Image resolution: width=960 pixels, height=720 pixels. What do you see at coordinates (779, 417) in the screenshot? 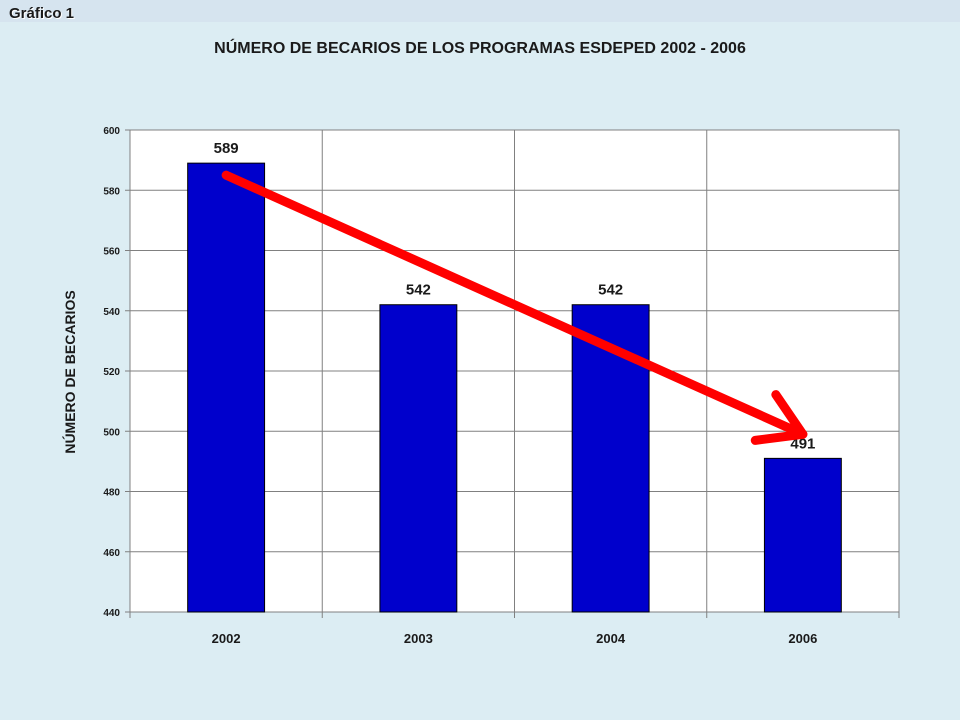
I see `arrow-head` at bounding box center [779, 417].